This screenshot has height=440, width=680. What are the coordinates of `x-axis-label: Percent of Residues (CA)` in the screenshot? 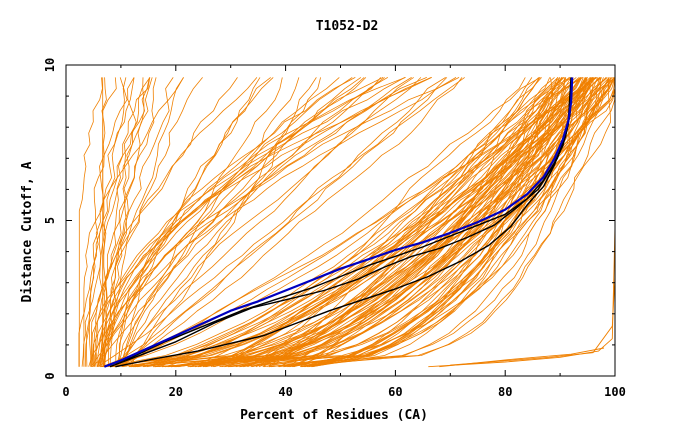 It's located at (334, 415).